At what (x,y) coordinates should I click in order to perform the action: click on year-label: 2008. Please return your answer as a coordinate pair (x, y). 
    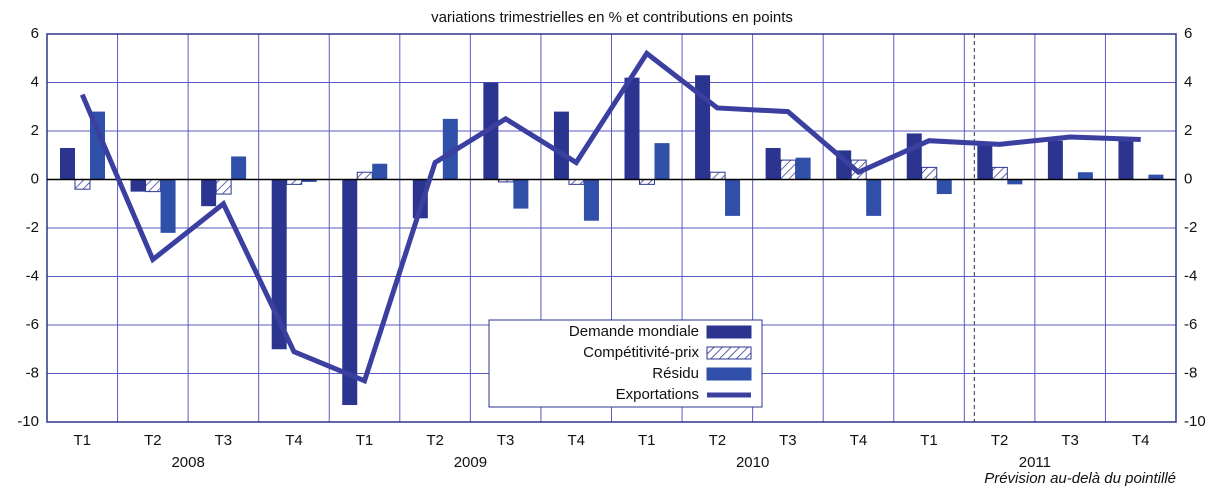
    Looking at the image, I should click on (187, 462).